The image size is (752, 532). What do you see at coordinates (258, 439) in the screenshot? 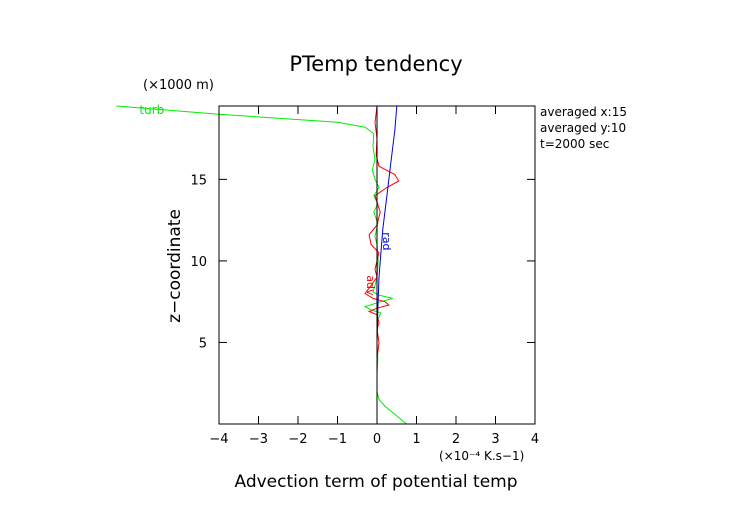
I see `x-tick-label: −3` at bounding box center [258, 439].